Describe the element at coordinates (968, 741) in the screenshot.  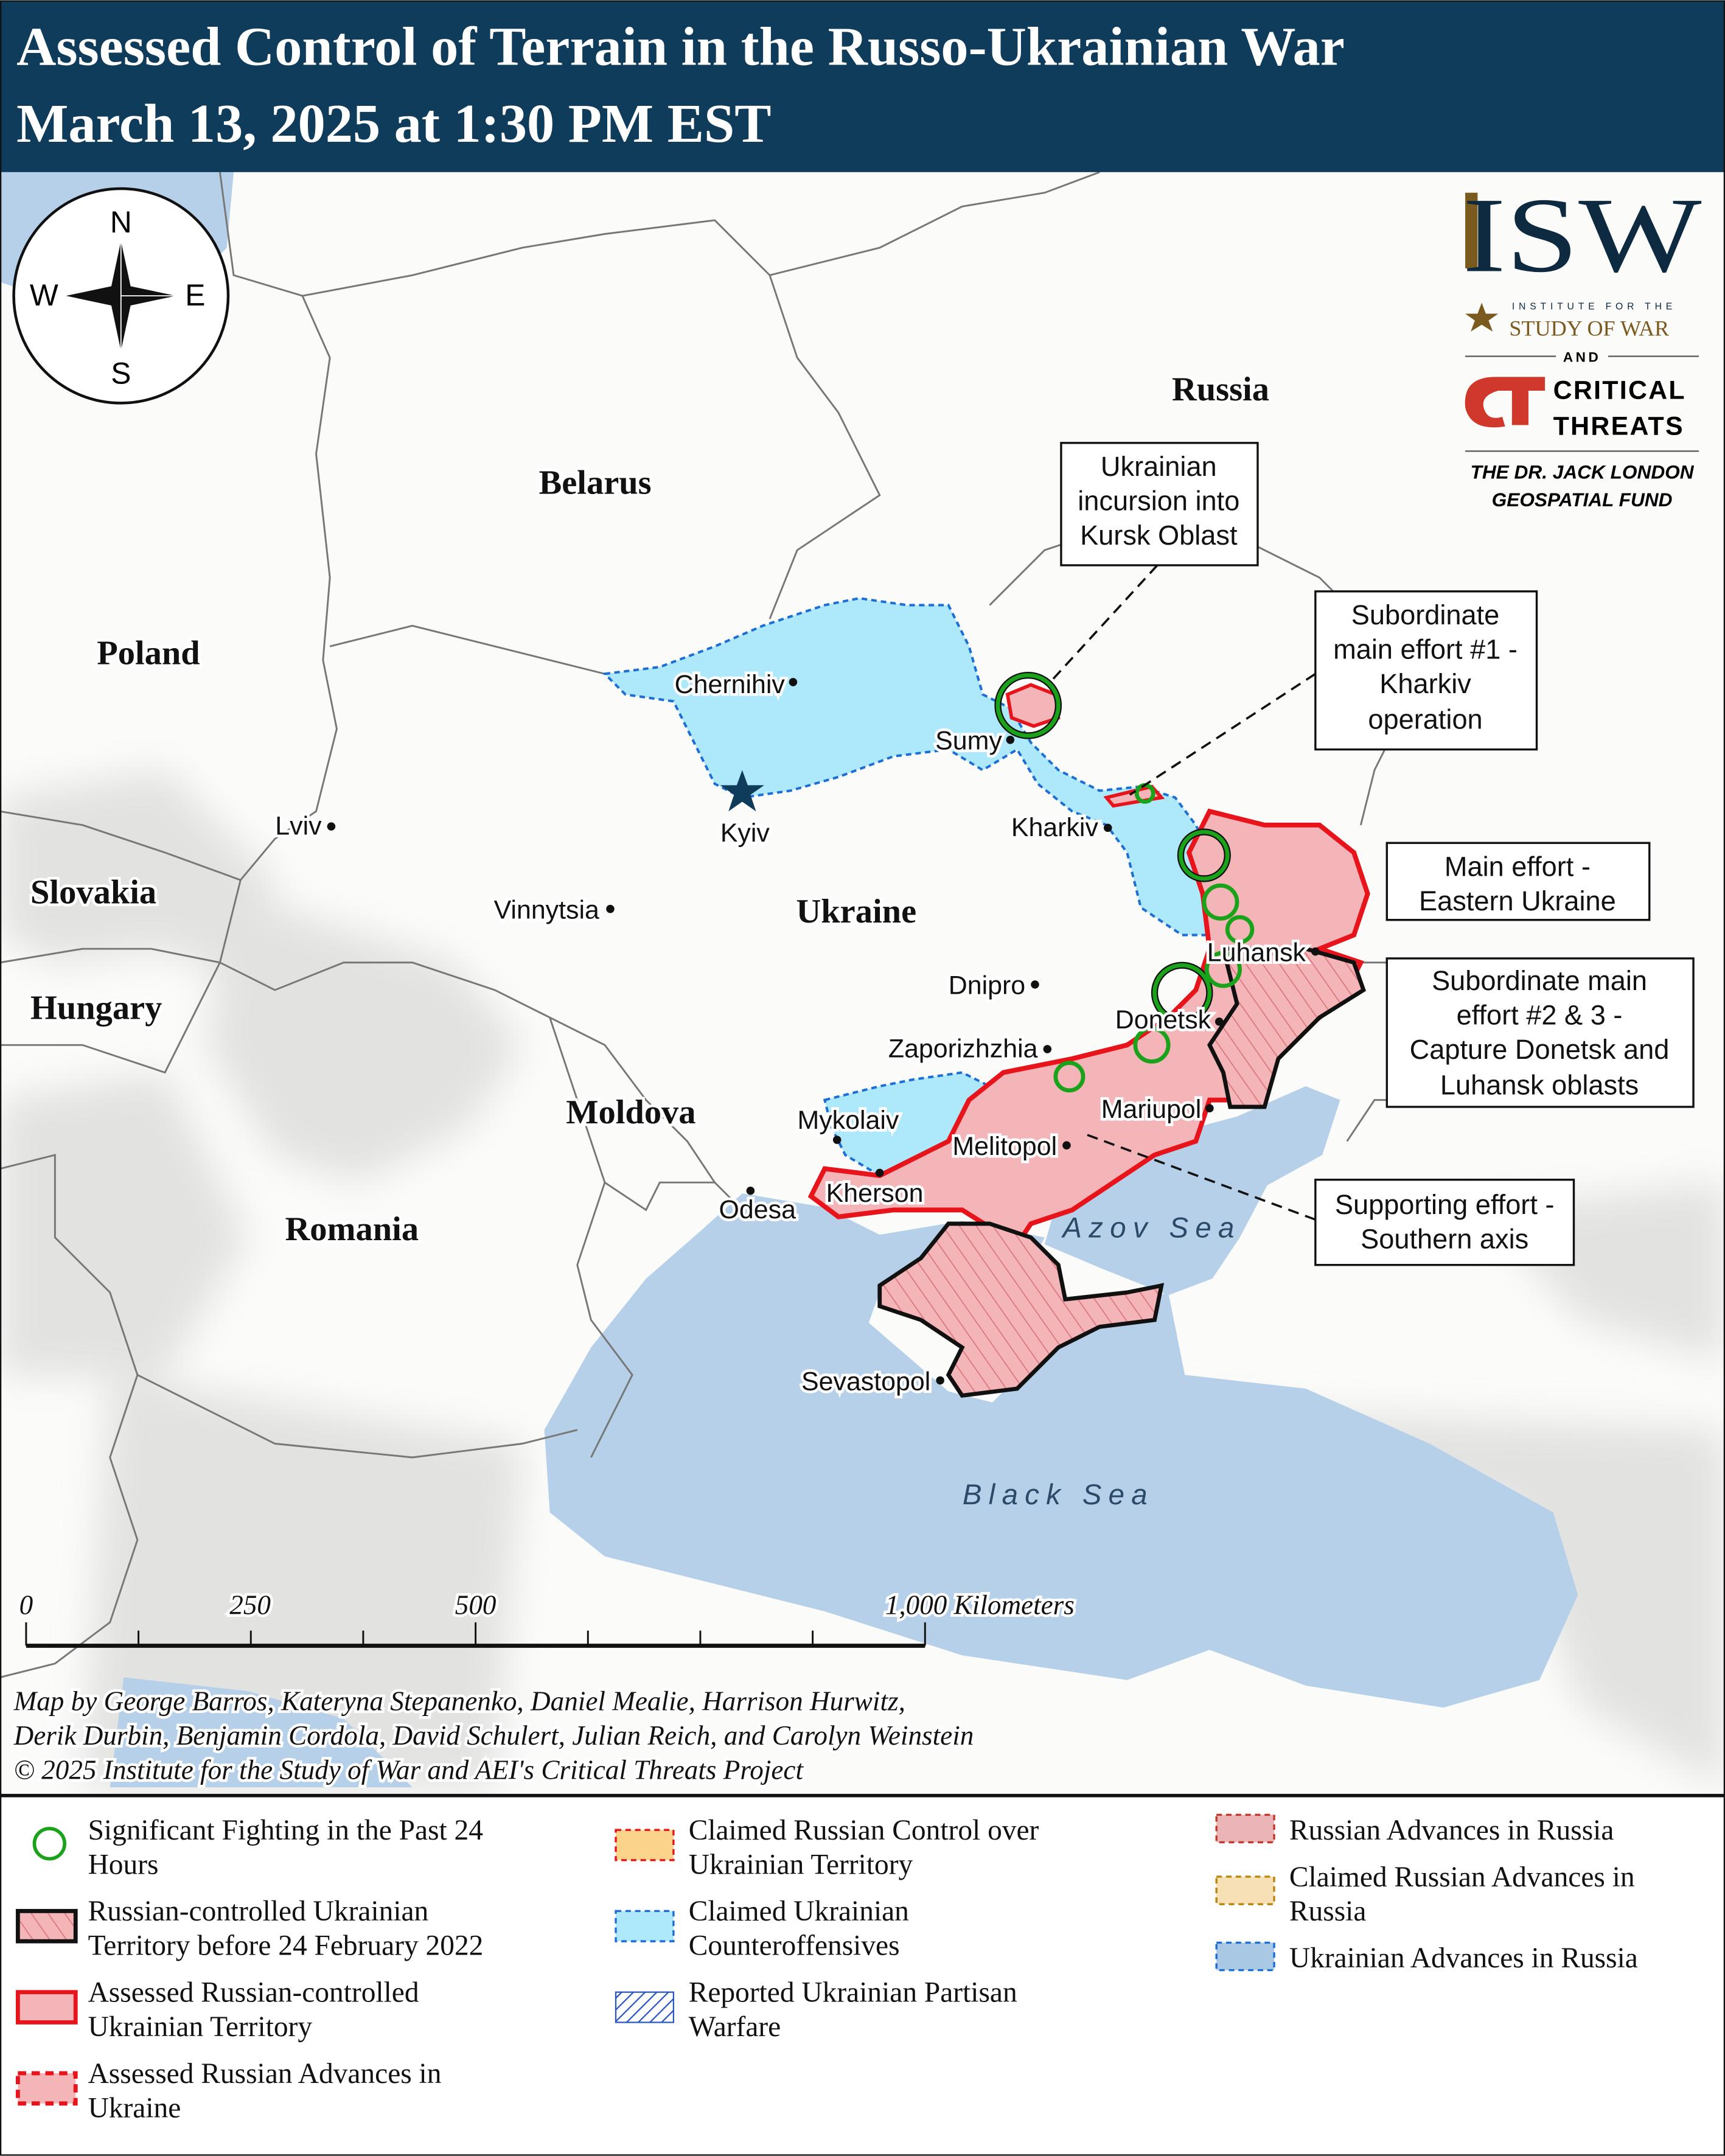
I see `city-label-sumy: Sumy` at that location.